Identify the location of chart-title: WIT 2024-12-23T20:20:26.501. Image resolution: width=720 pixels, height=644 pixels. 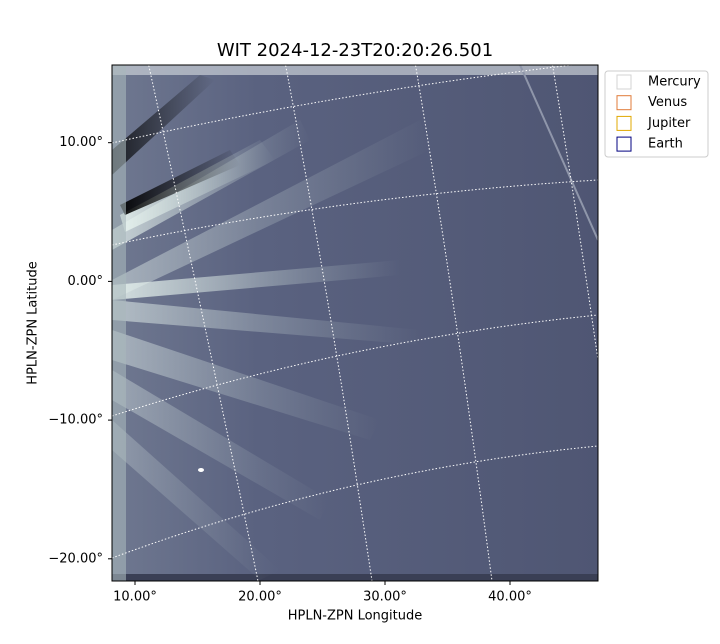
(355, 50).